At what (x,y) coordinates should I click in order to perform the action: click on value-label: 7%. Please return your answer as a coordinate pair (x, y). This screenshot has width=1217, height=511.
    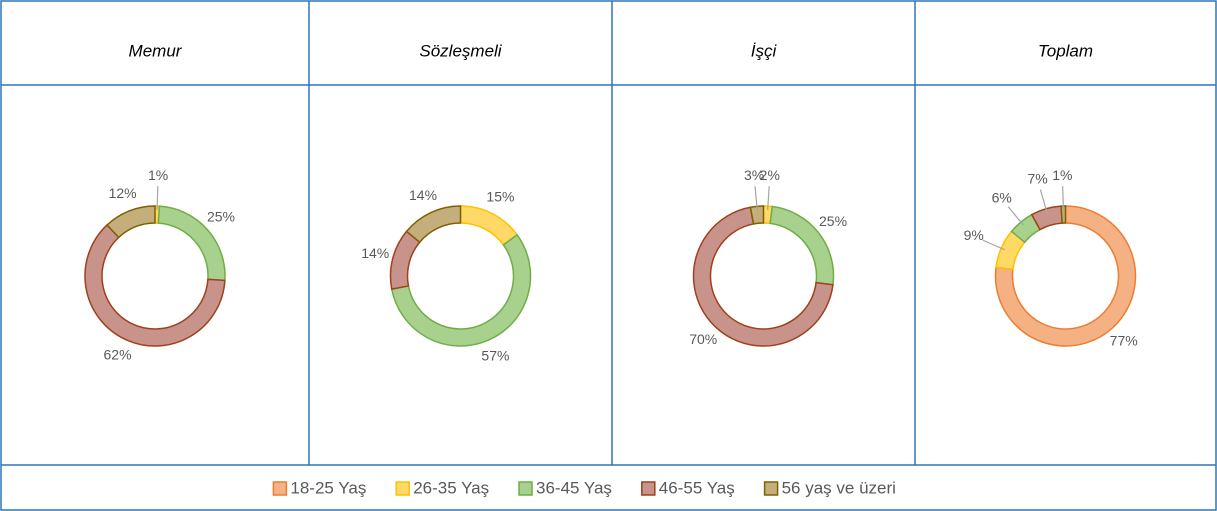
    Looking at the image, I should click on (1037, 179).